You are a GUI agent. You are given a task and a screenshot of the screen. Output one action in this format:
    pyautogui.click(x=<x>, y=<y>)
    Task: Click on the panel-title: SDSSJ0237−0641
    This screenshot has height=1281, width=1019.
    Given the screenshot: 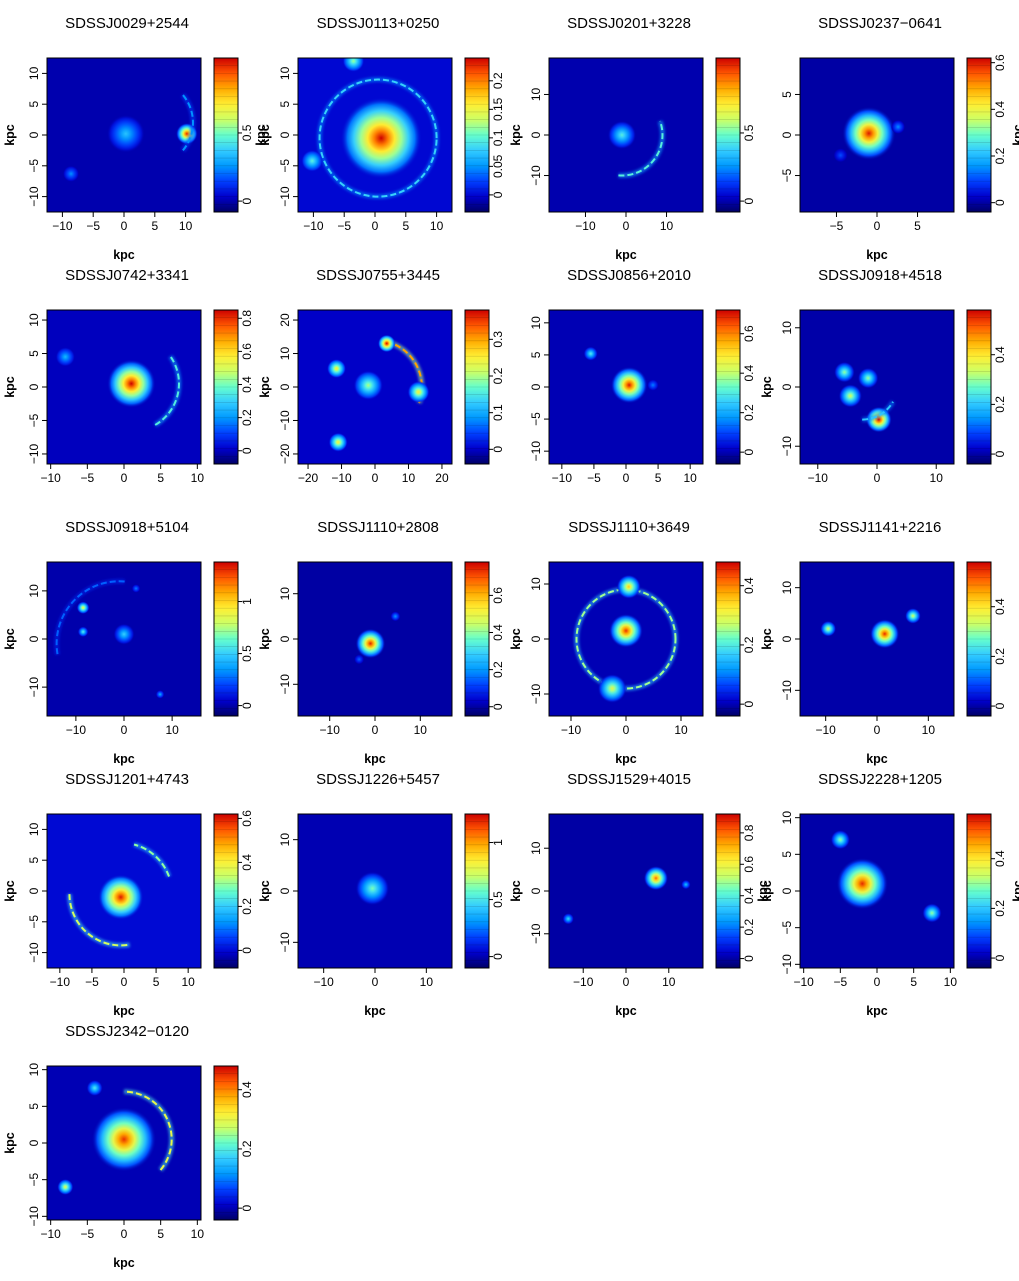 What is the action you would take?
    pyautogui.click(x=880, y=23)
    